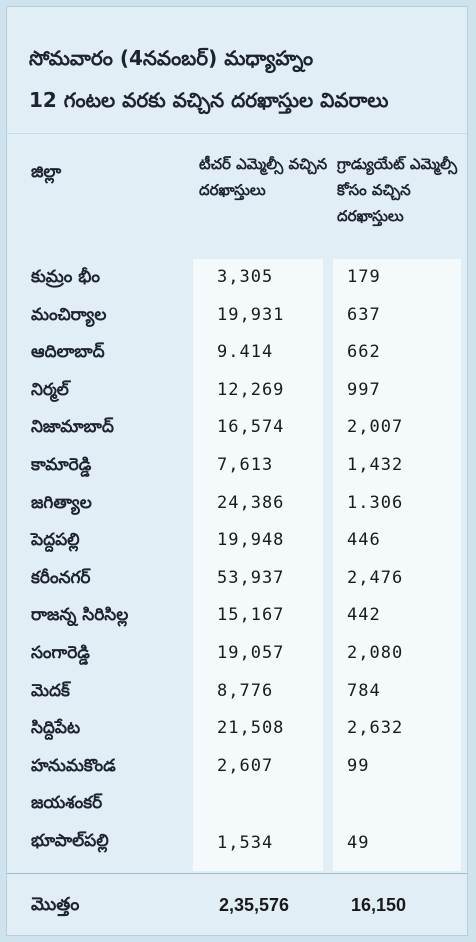  Describe the element at coordinates (56, 728) in the screenshot. I see `district-cell: సిద్దిపేట` at that location.